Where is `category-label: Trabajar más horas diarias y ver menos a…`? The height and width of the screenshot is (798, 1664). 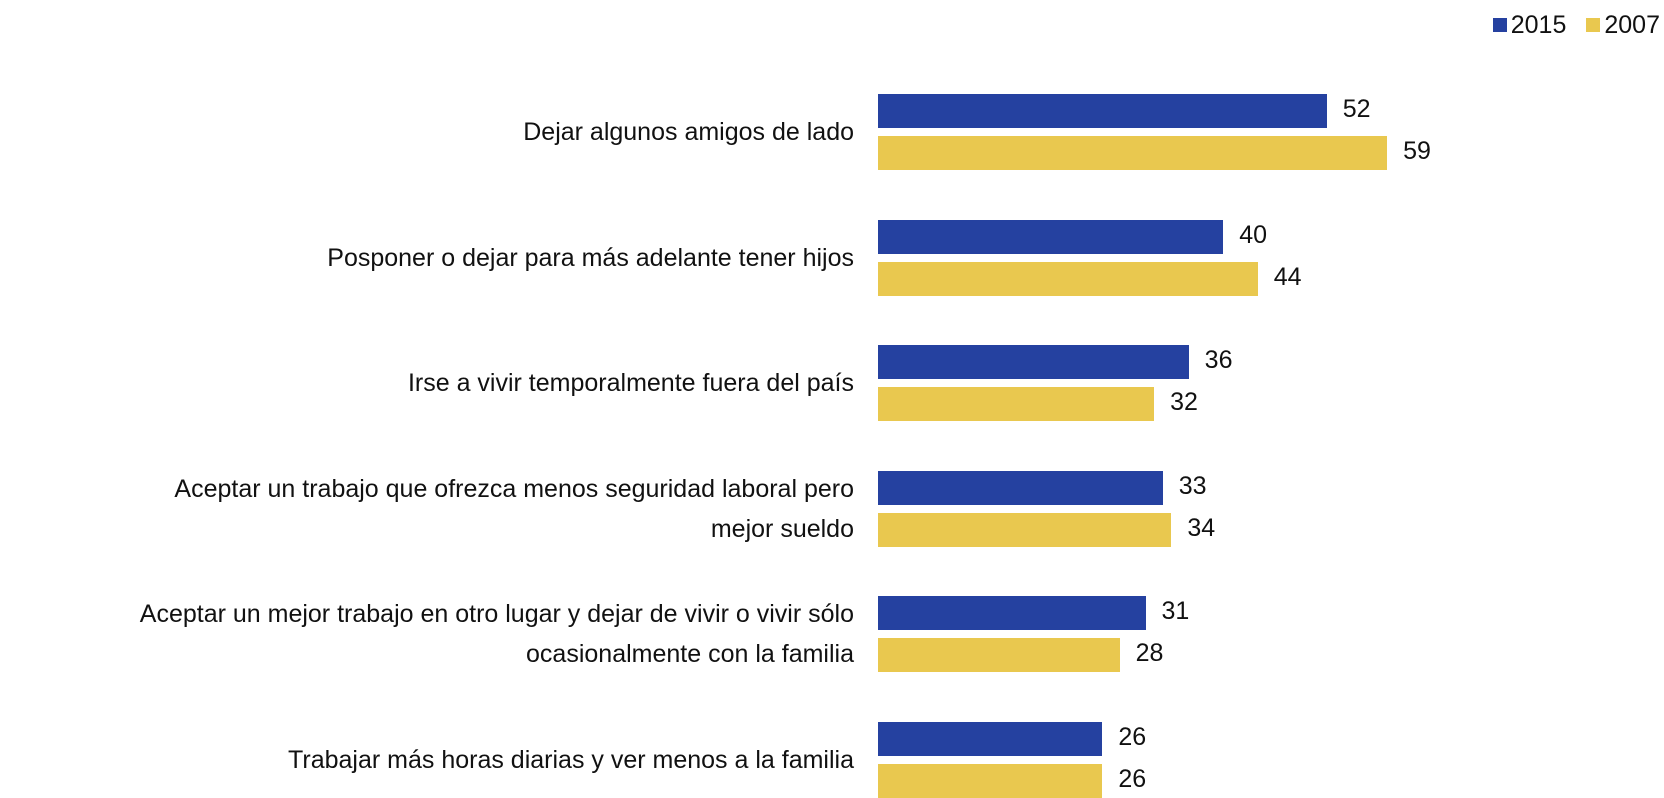
category-label: Trabajar más horas diarias y ver menos a… is located at coordinates (571, 759).